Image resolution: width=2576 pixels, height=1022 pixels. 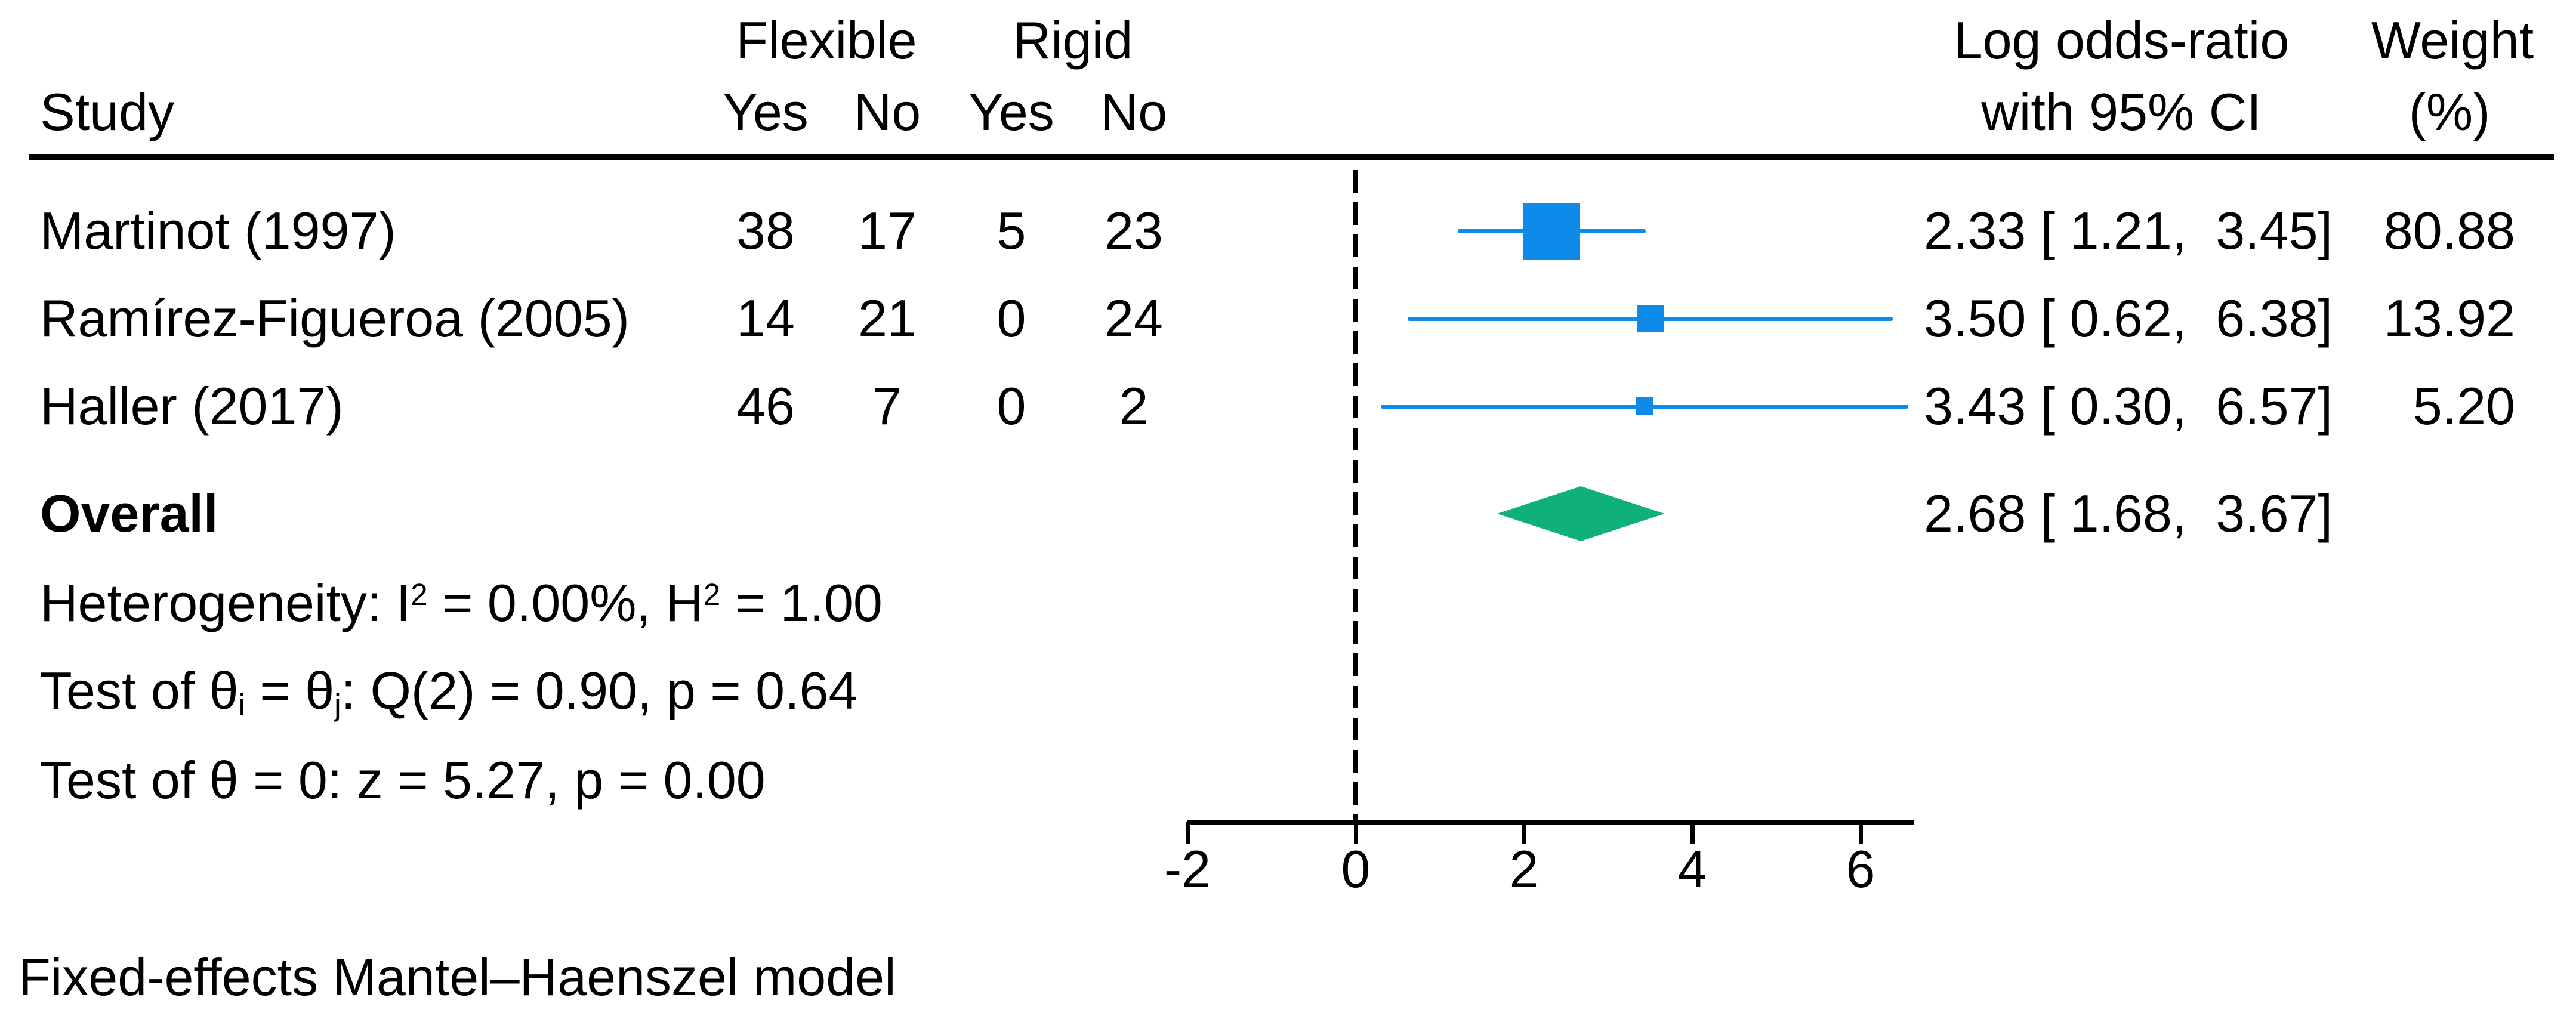 I want to click on test1-text: Test of θ, so click(x=139, y=691).